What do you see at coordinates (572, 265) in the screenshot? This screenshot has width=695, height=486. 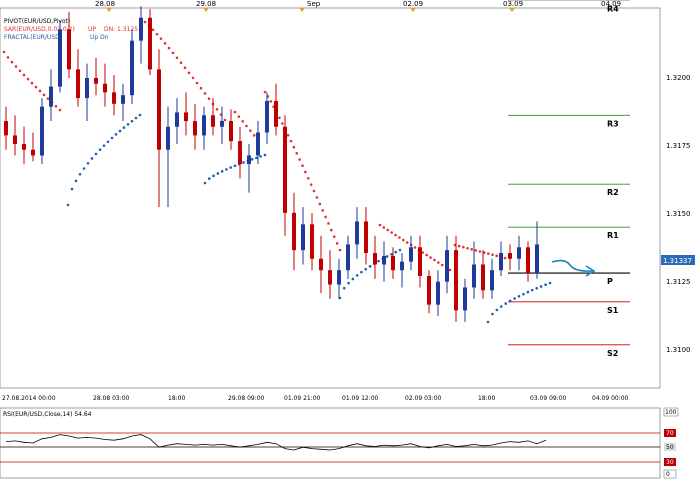 I see `forecast-arrow` at bounding box center [572, 265].